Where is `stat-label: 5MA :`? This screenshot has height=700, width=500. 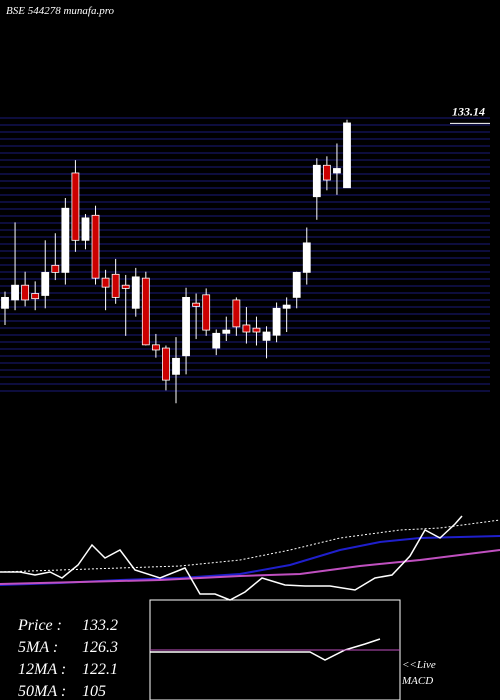 stat-label: 5MA : is located at coordinates (38, 647).